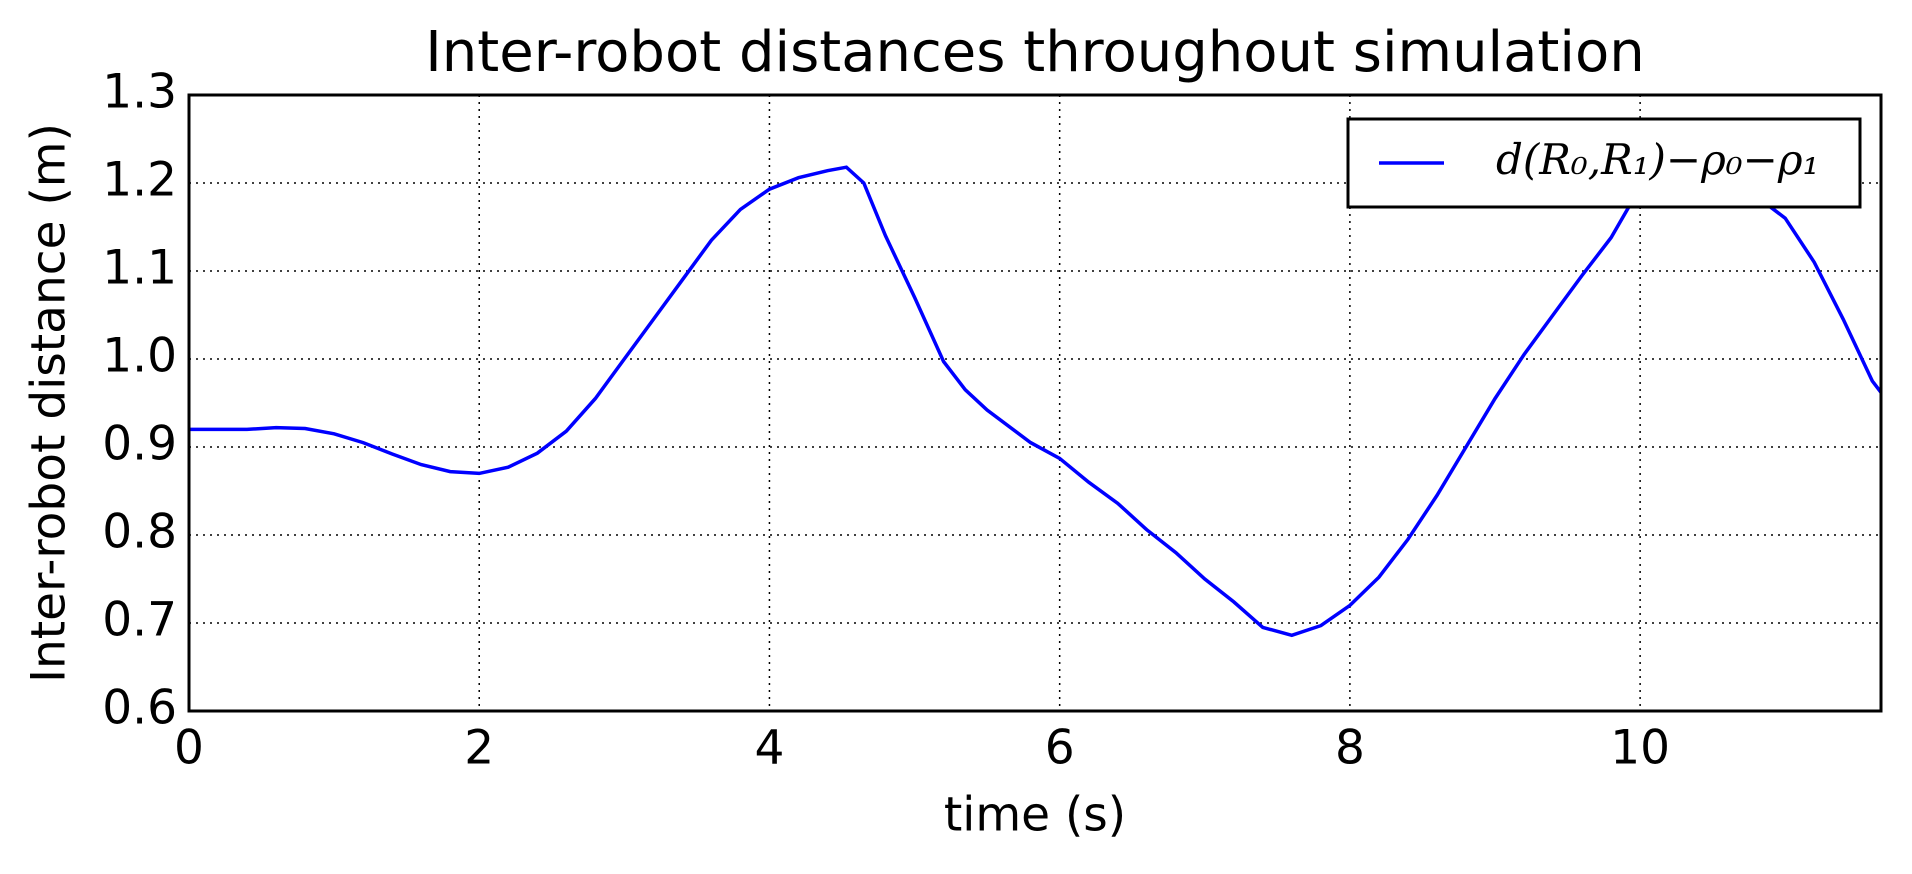 The width and height of the screenshot is (1912, 874). Describe the element at coordinates (479, 748) in the screenshot. I see `x-tick-label: 2` at that location.